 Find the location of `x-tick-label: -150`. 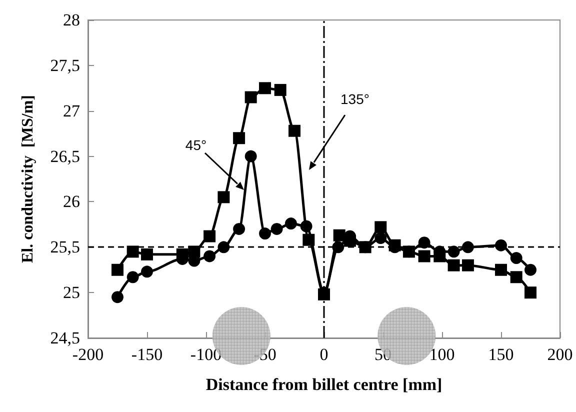

x-tick-label: -150 is located at coordinates (147, 354).